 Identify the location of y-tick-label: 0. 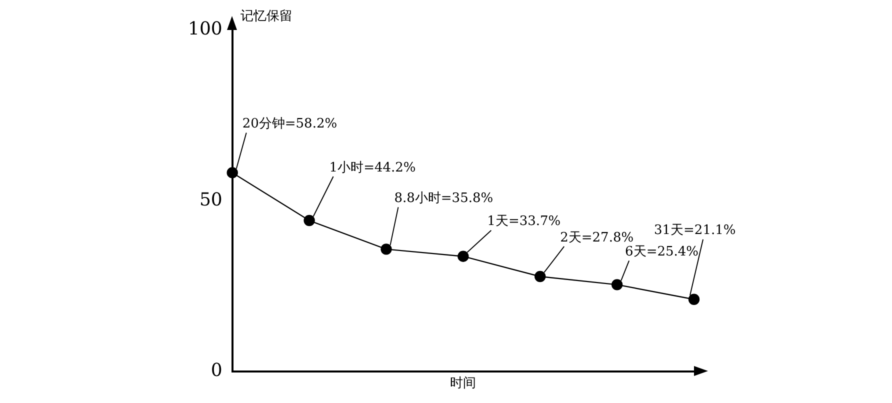
(216, 371).